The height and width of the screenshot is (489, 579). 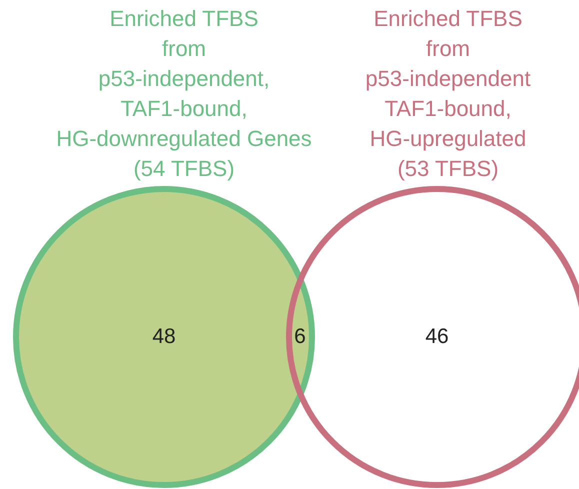 What do you see at coordinates (448, 94) in the screenshot?
I see `text: Enriched TFBS from p53-independent TAF1-bound, HG-upregulated (53 TFBS)` at bounding box center [448, 94].